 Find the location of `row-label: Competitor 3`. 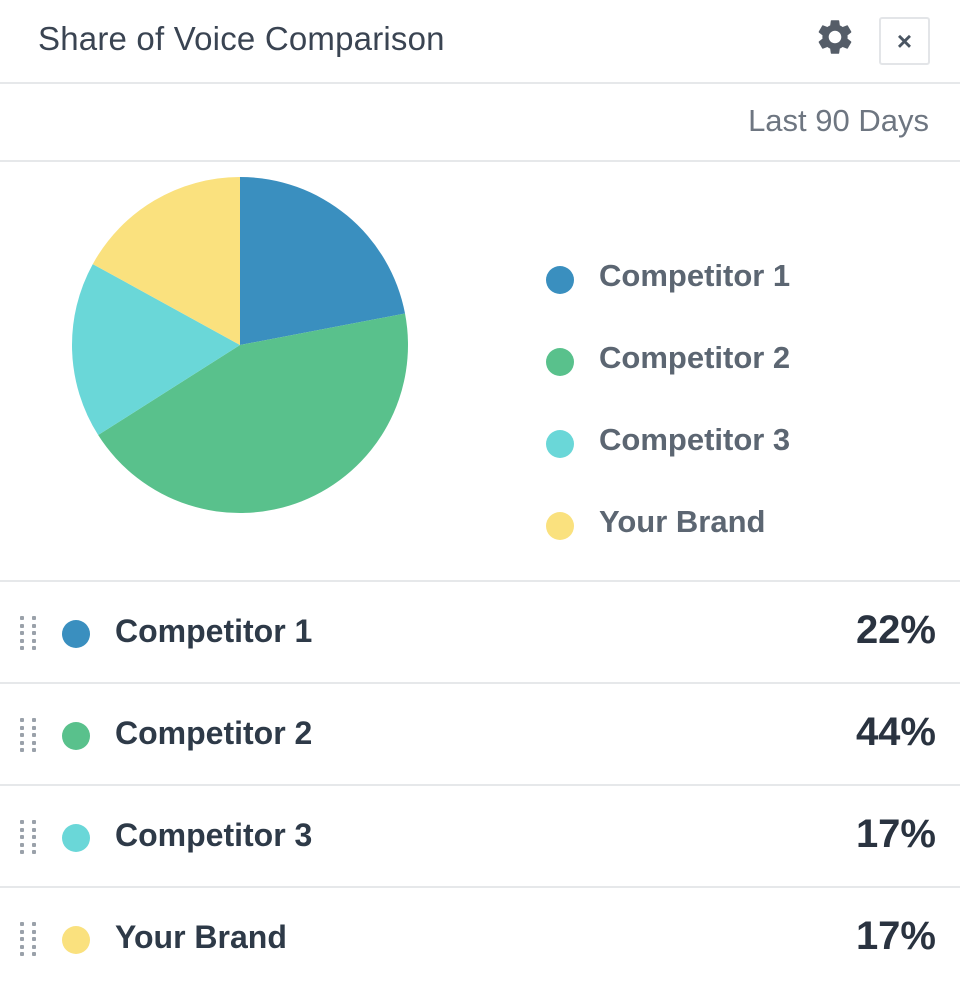

row-label: Competitor 3 is located at coordinates (214, 835).